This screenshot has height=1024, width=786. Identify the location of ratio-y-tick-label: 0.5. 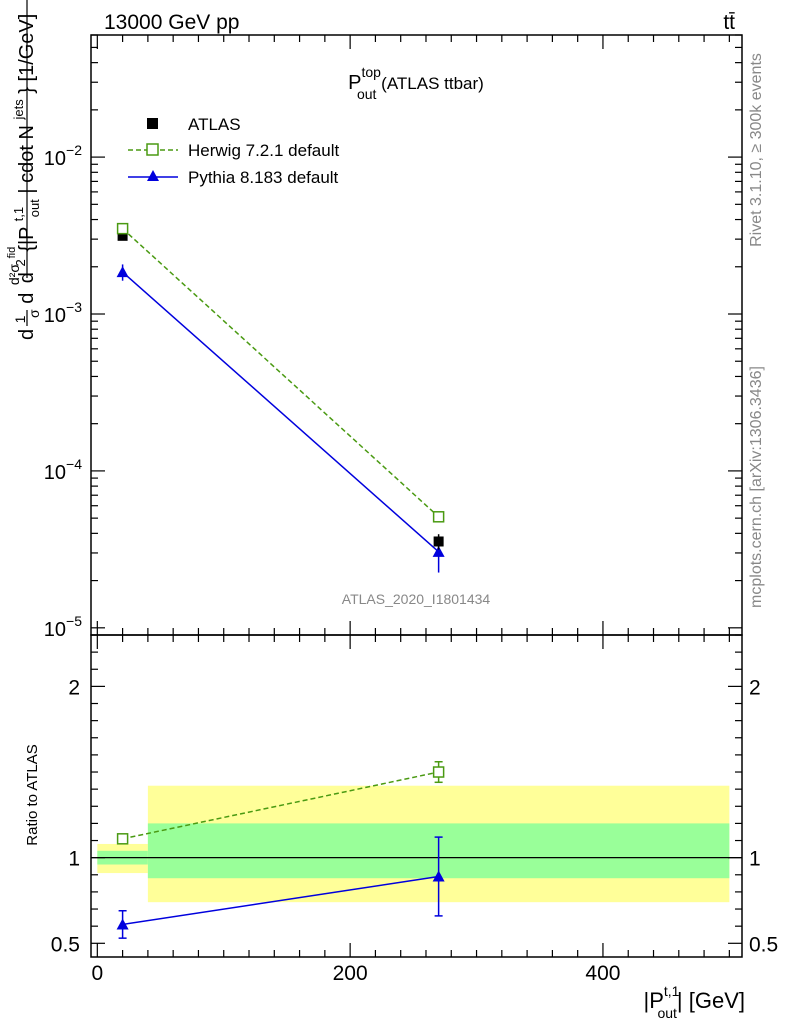
(65, 944).